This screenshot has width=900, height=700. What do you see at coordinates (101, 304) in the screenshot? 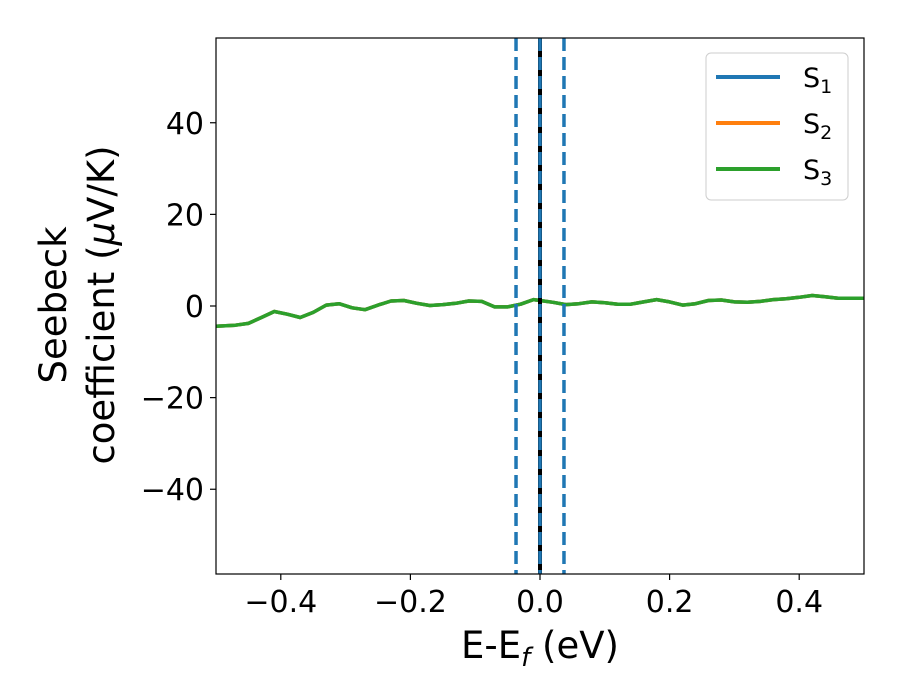
I see `y-axis-label-line2: coefficient (μV/K)` at bounding box center [101, 304].